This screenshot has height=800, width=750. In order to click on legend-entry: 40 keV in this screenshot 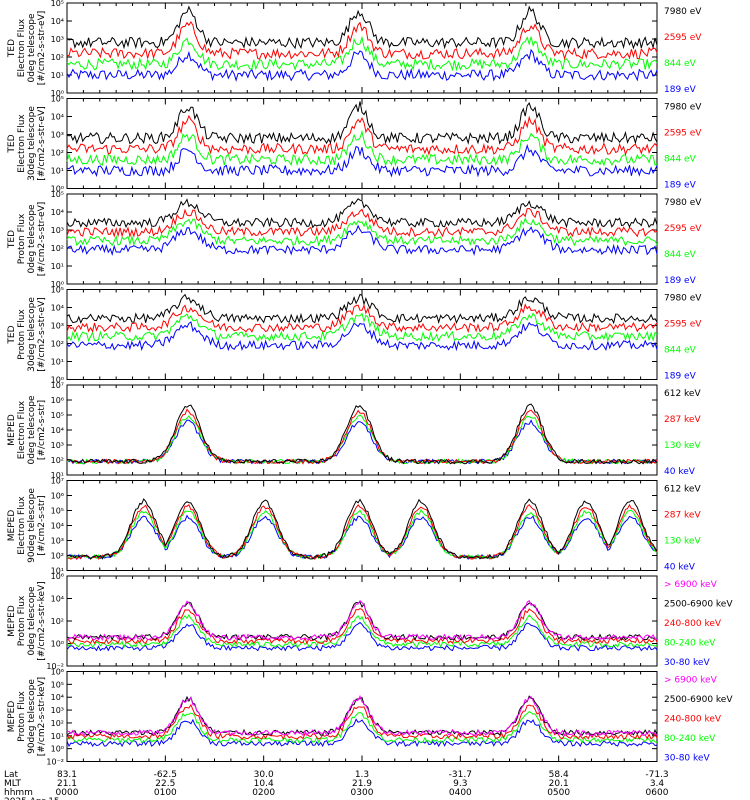, I will do `click(680, 472)`.